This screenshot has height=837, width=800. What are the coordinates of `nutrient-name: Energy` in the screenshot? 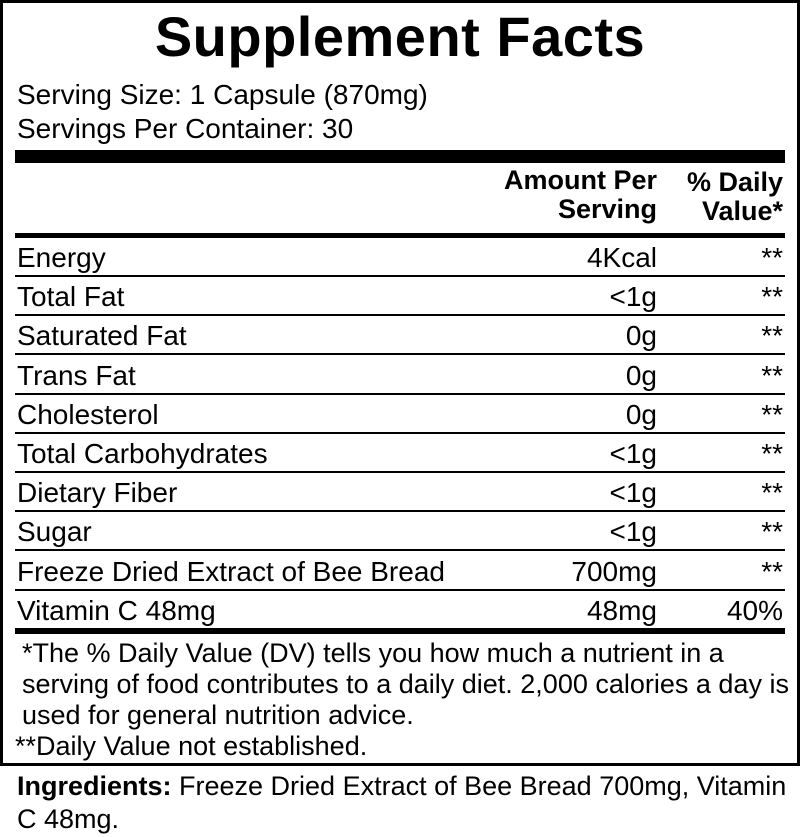 It's located at (61, 257).